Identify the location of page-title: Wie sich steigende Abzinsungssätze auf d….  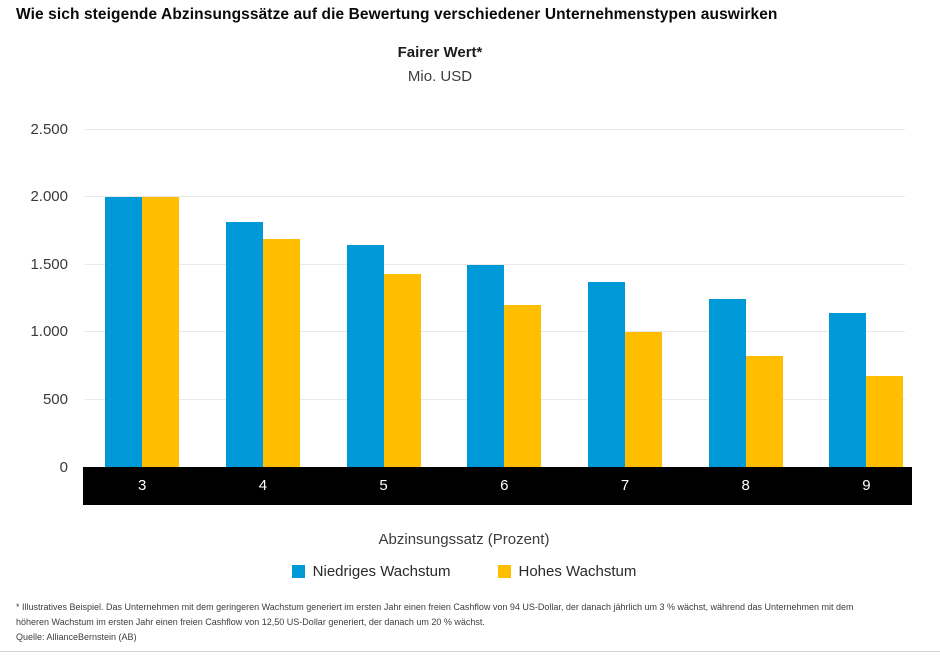
(397, 14).